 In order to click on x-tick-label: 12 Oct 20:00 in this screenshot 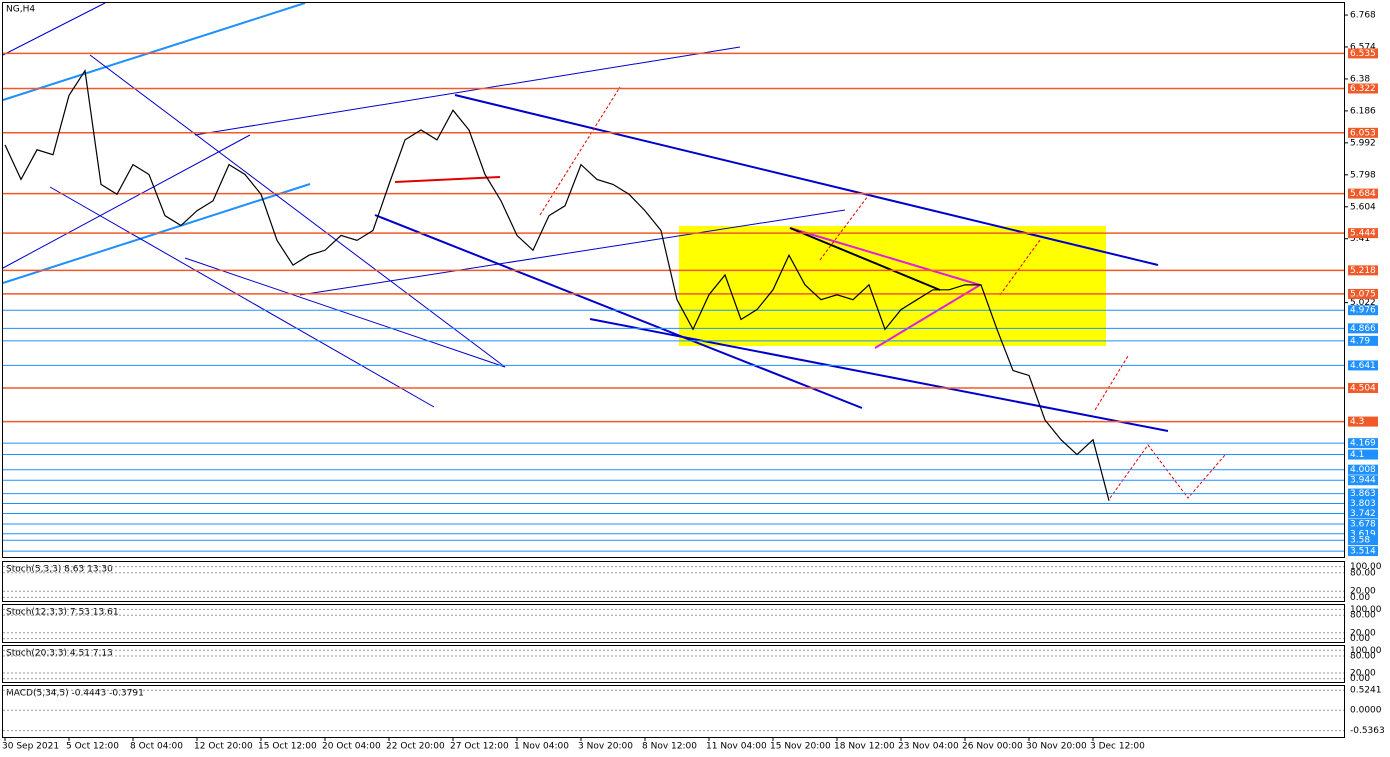, I will do `click(223, 747)`.